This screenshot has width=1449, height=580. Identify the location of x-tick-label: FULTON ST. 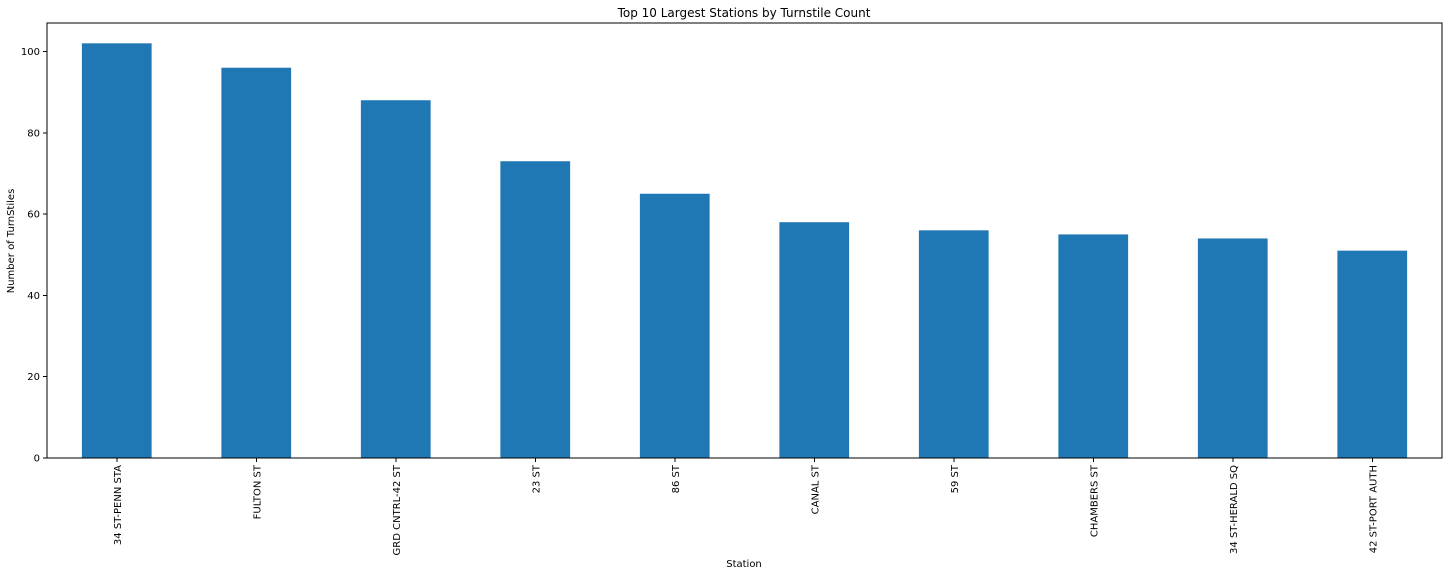
(257, 491).